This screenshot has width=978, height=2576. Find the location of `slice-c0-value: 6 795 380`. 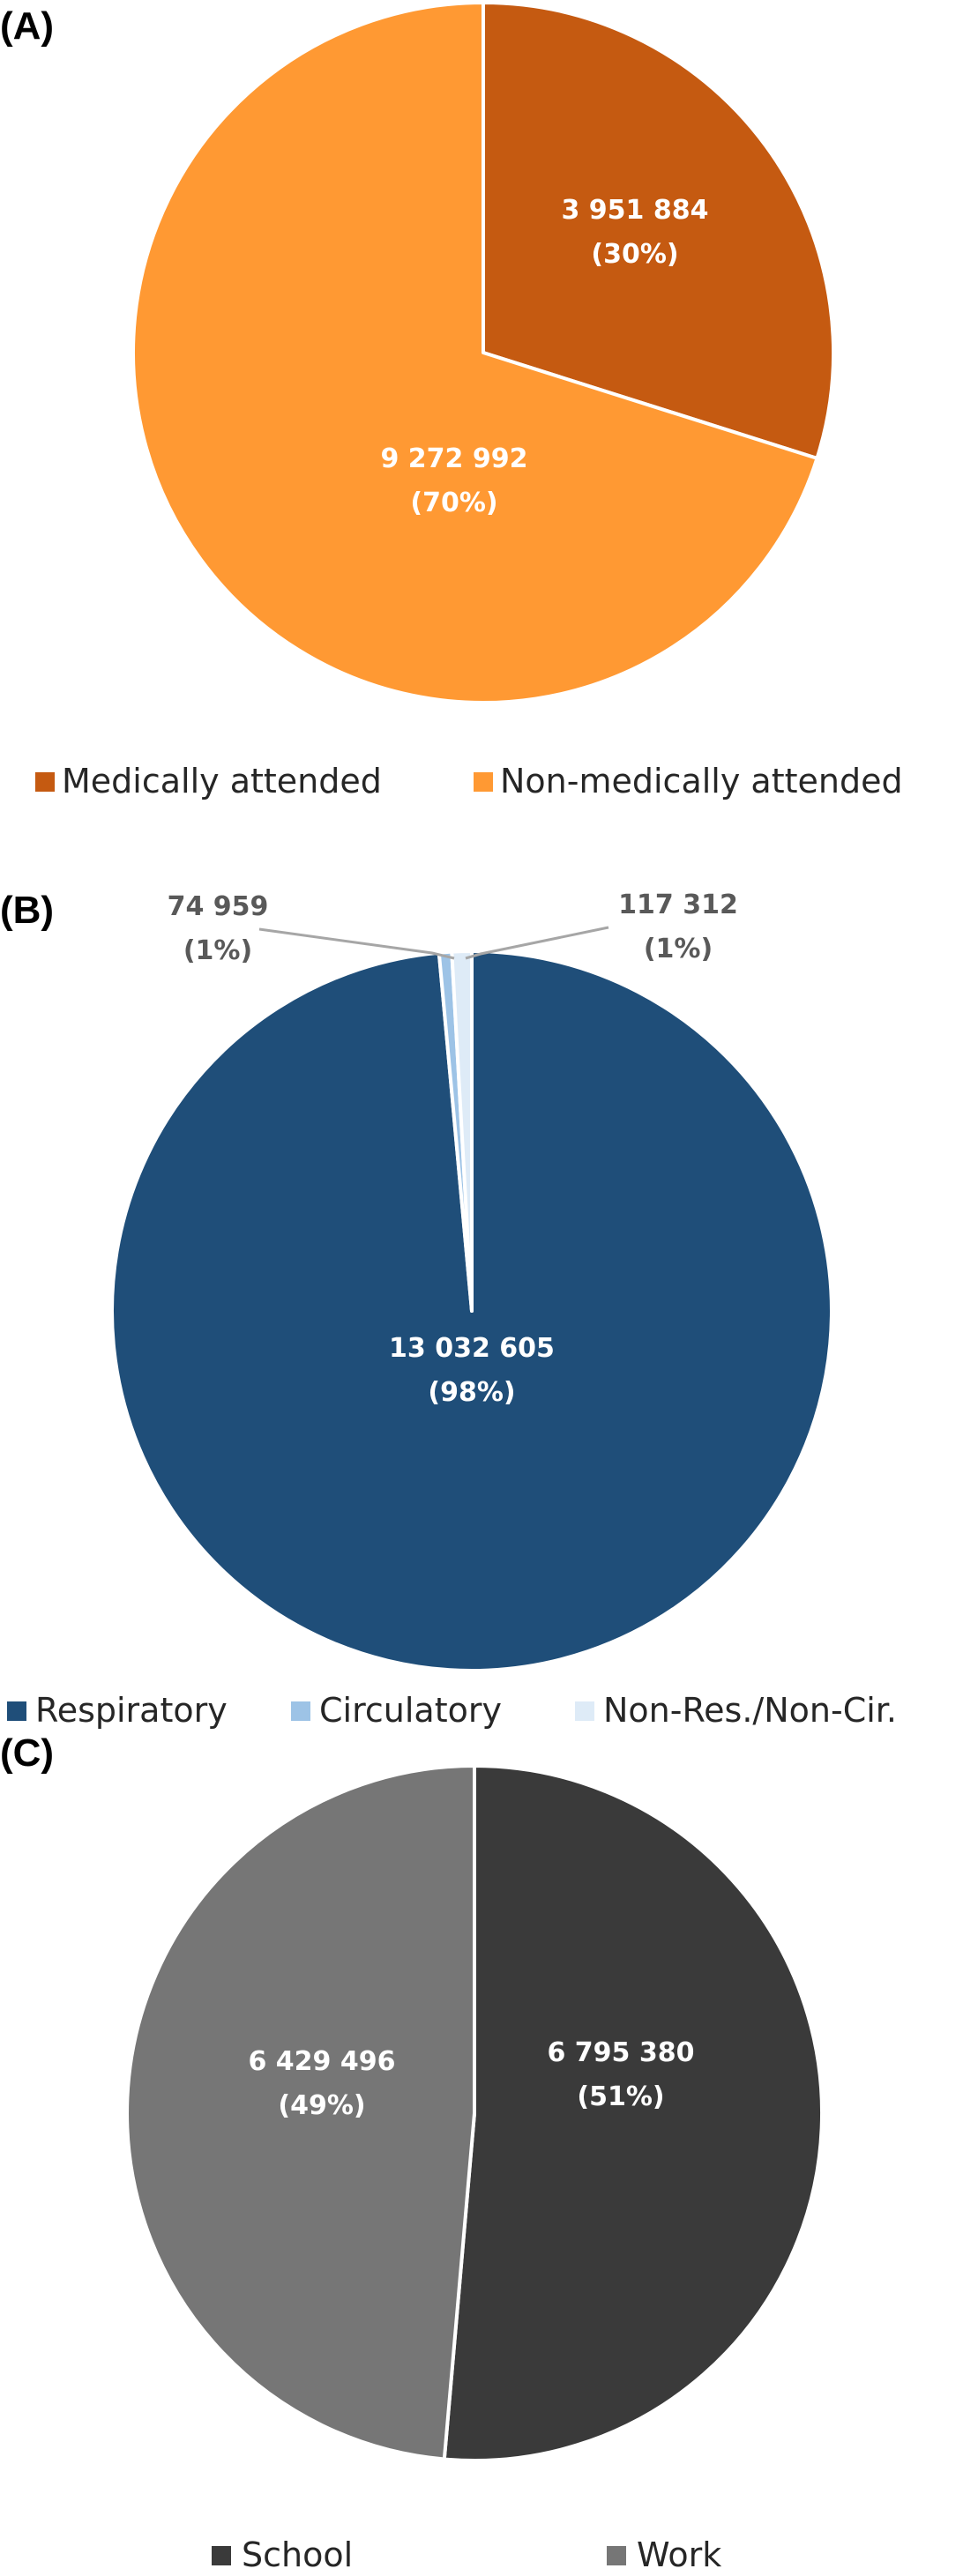

slice-c0-value: 6 795 380 is located at coordinates (620, 2053).